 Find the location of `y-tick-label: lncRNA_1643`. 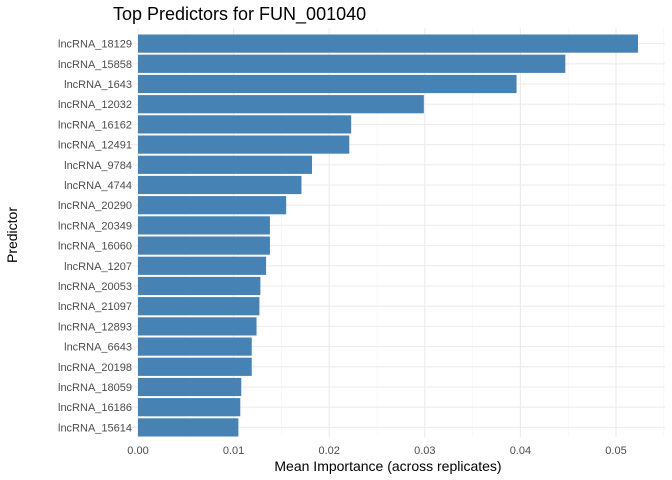

y-tick-label: lncRNA_1643 is located at coordinates (98, 85).